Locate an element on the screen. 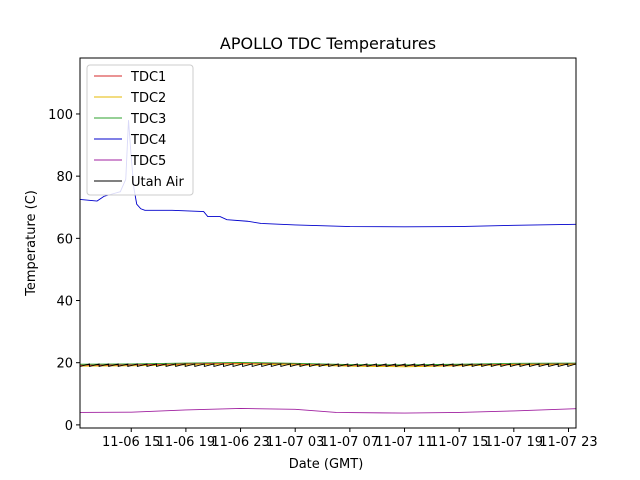 The image size is (640, 480). series-line-utah-air is located at coordinates (328, 365).